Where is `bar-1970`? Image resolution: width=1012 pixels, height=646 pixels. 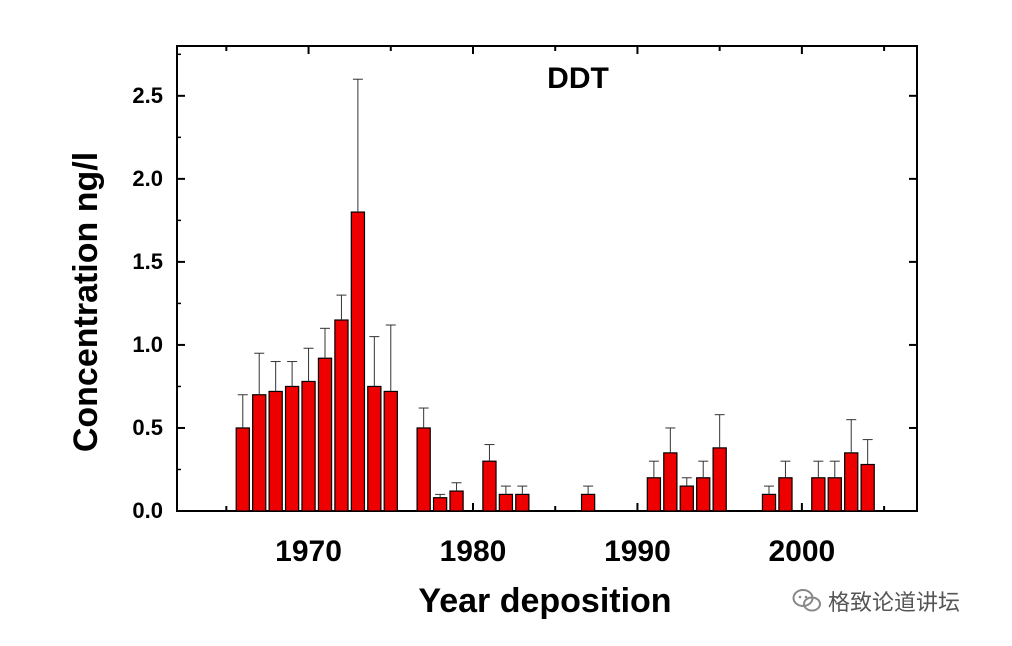
bar-1970 is located at coordinates (308, 446).